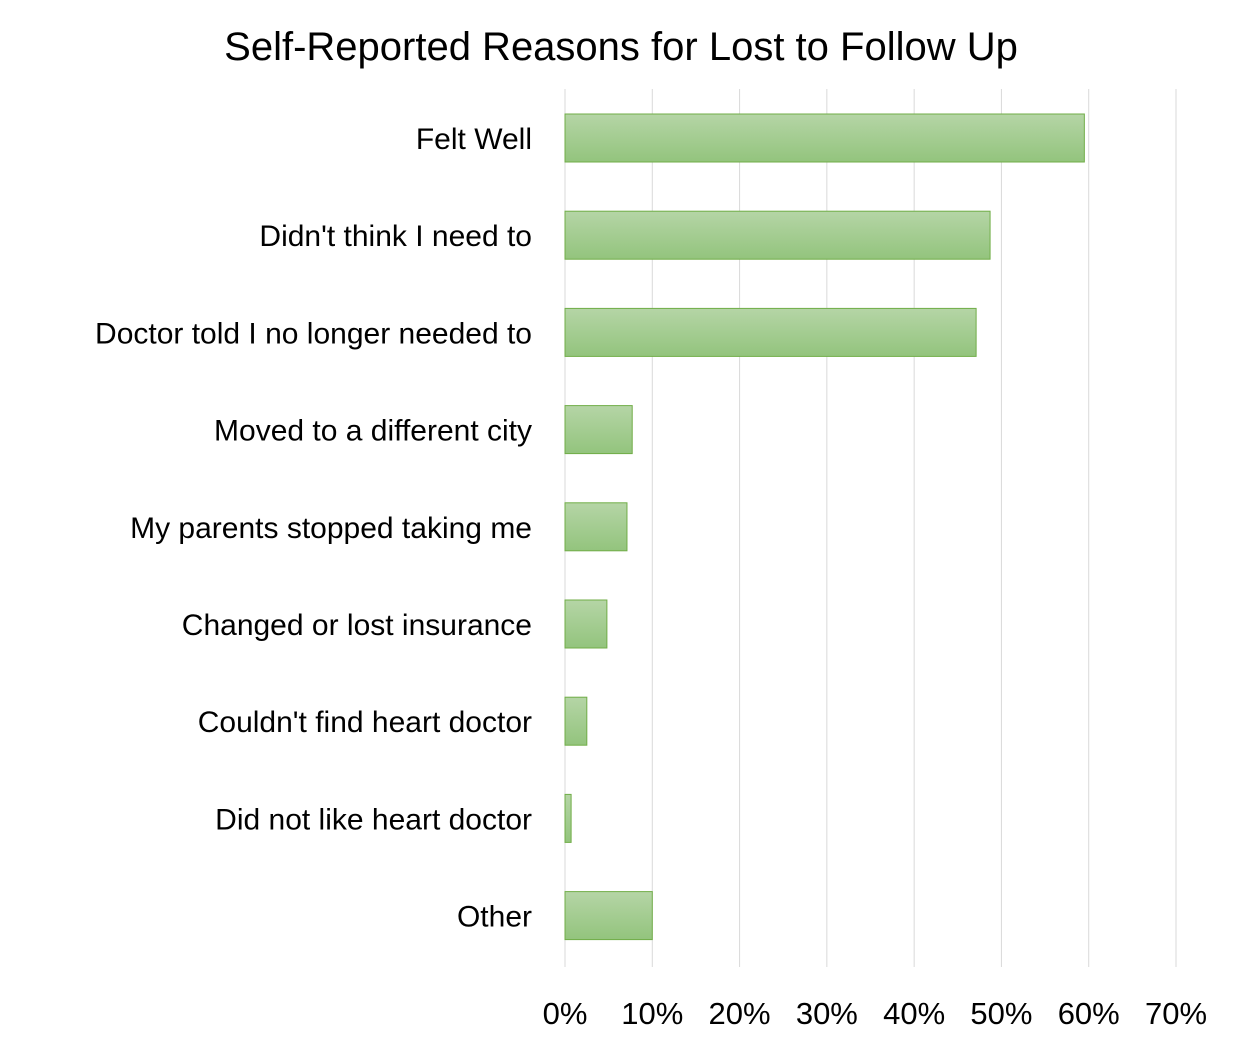 The height and width of the screenshot is (1052, 1248). Describe the element at coordinates (373, 819) in the screenshot. I see `category-label: Did not like heart doctor` at that location.